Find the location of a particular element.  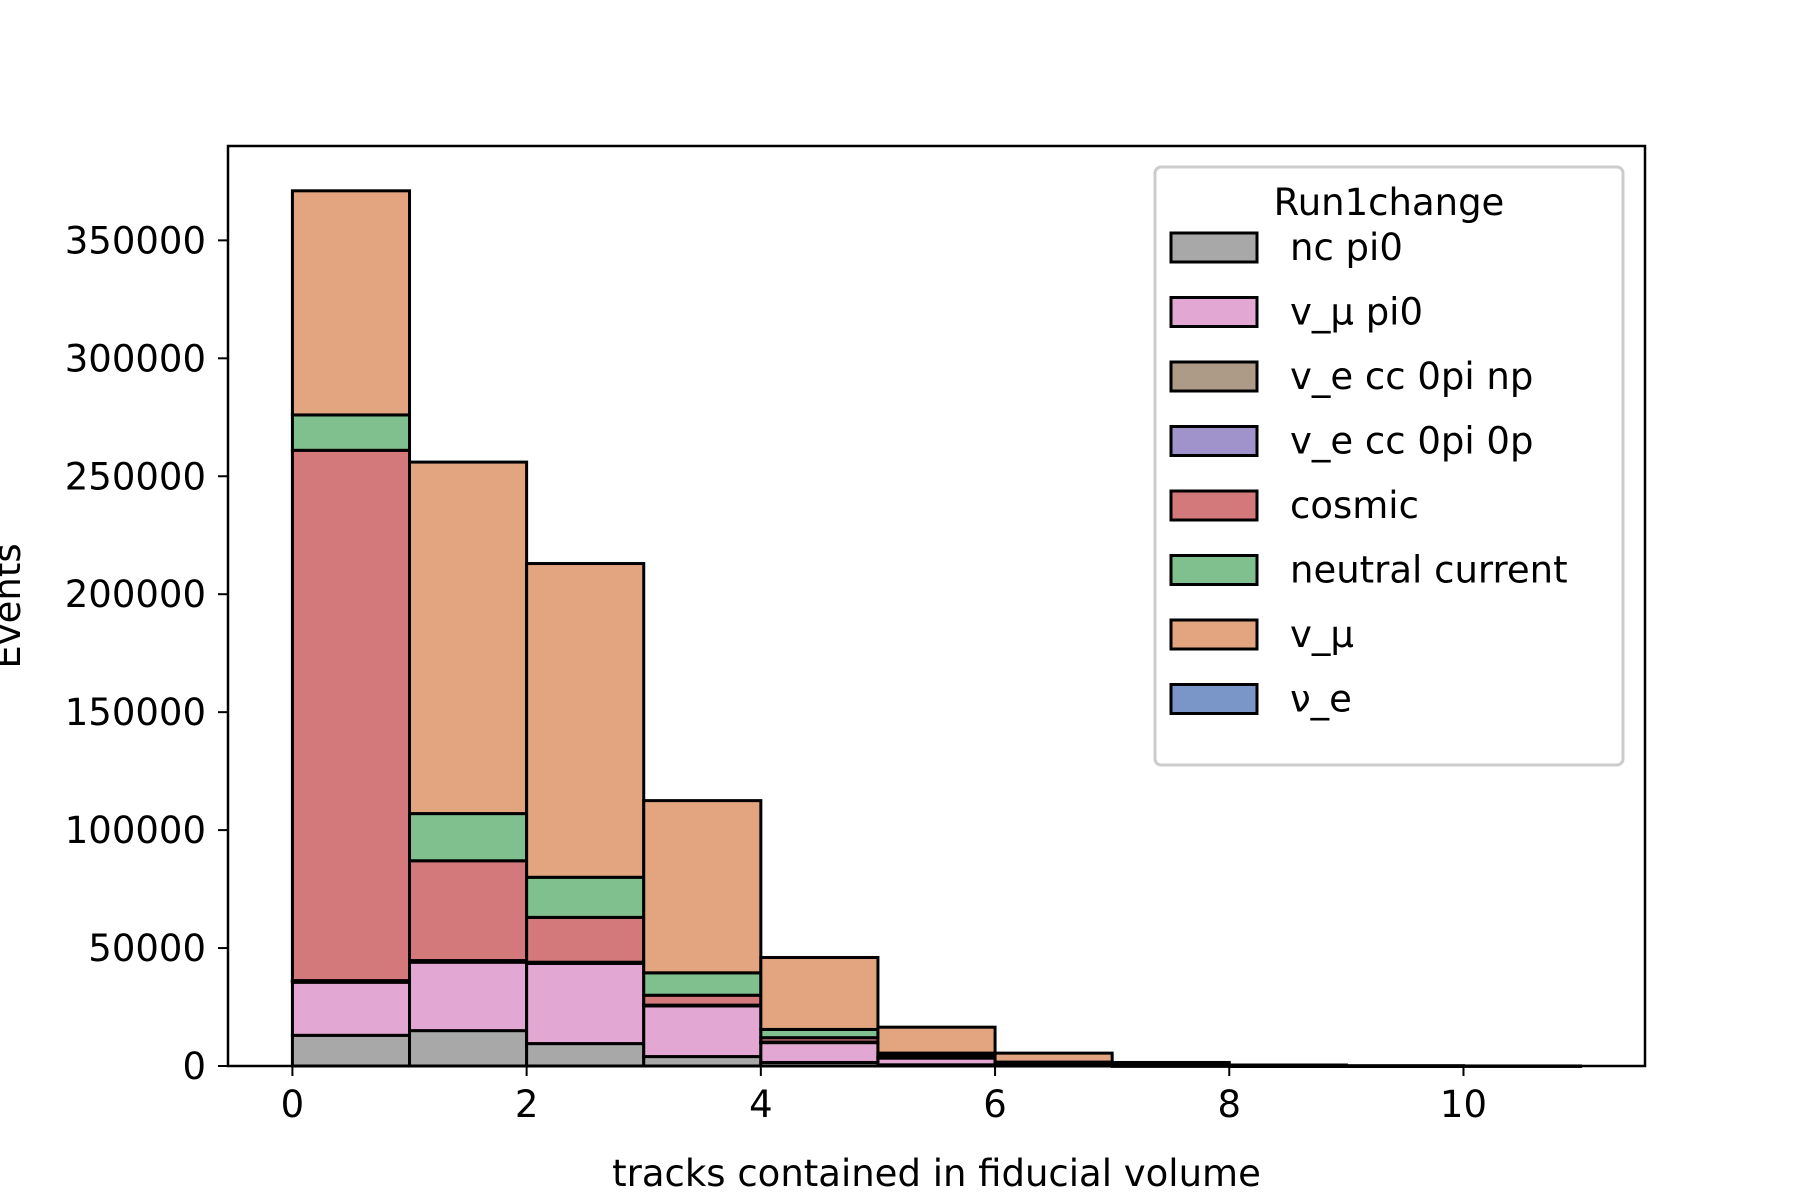

legend-entry-label: v_μ is located at coordinates (1322, 634).